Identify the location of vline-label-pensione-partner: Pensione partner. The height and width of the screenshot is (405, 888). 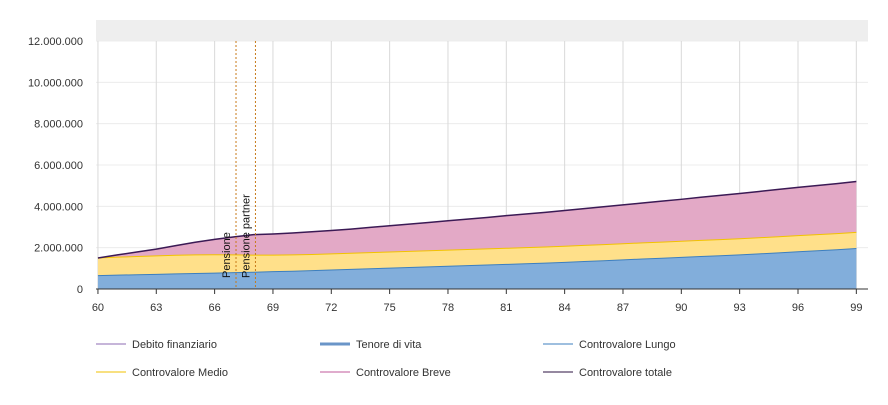
(246, 236).